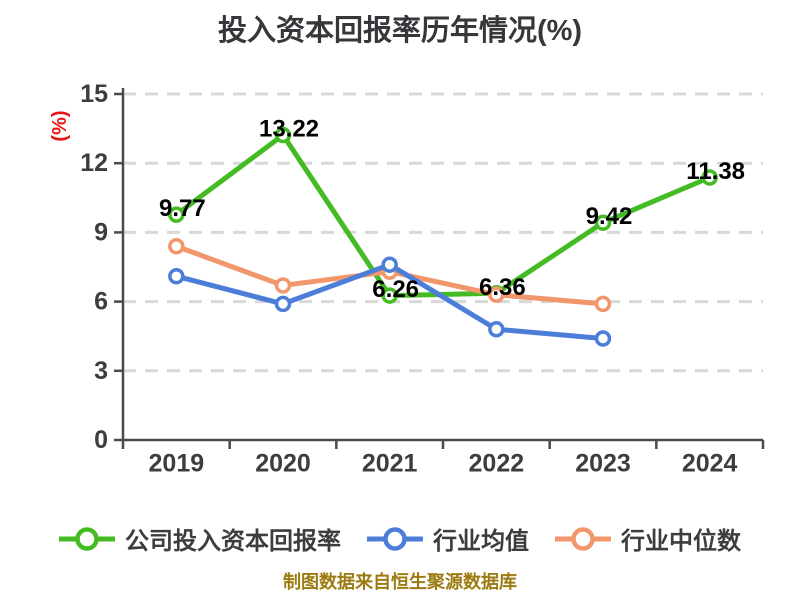 This screenshot has width=800, height=600. Describe the element at coordinates (681, 541) in the screenshot. I see `legend-label-2: 行业中位数` at that location.